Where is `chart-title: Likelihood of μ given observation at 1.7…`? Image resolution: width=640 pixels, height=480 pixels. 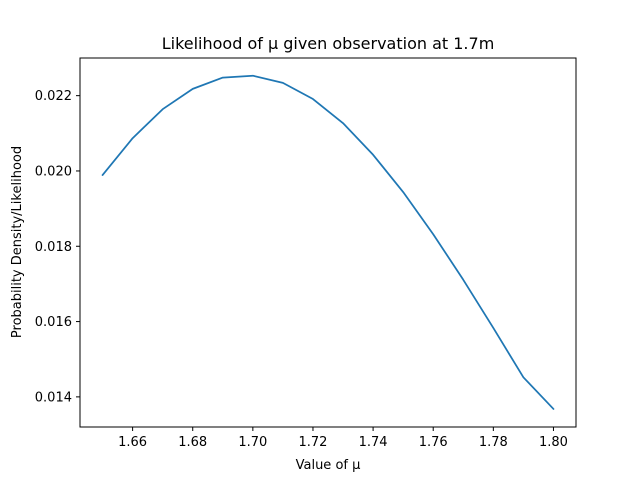
chart-title: Likelihood of μ given observation at 1.7… is located at coordinates (328, 43).